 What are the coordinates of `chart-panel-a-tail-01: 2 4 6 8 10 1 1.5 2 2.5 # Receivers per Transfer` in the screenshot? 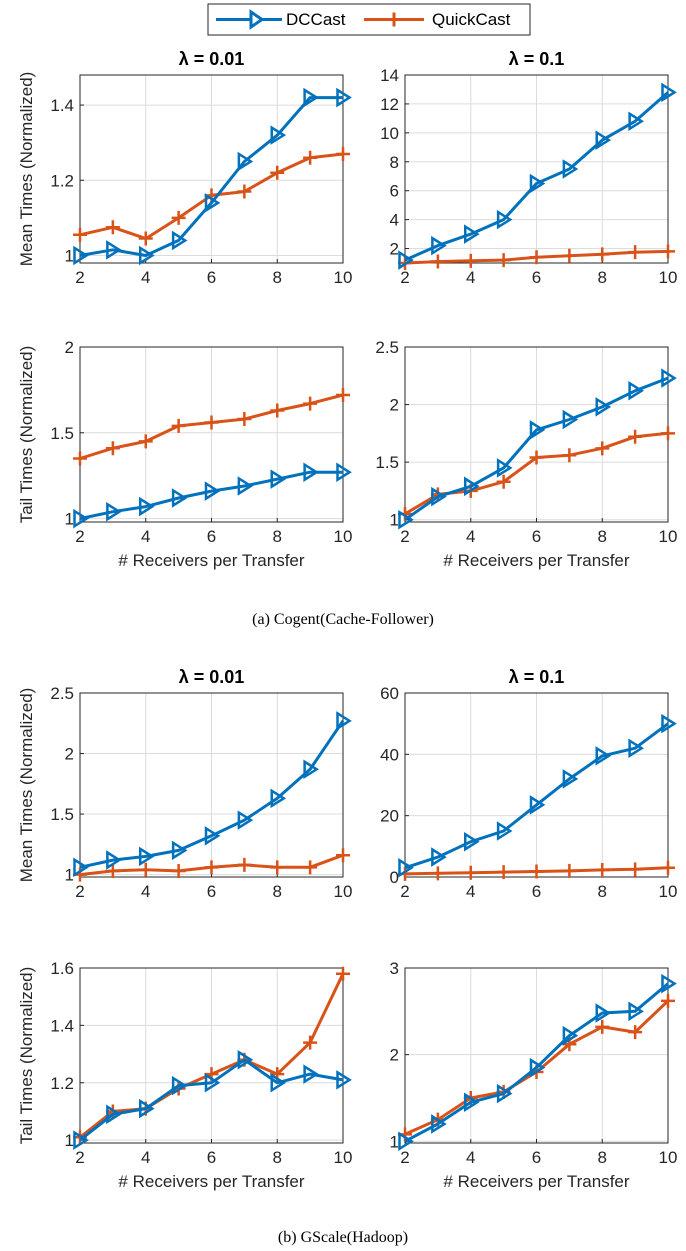 It's located at (526, 454).